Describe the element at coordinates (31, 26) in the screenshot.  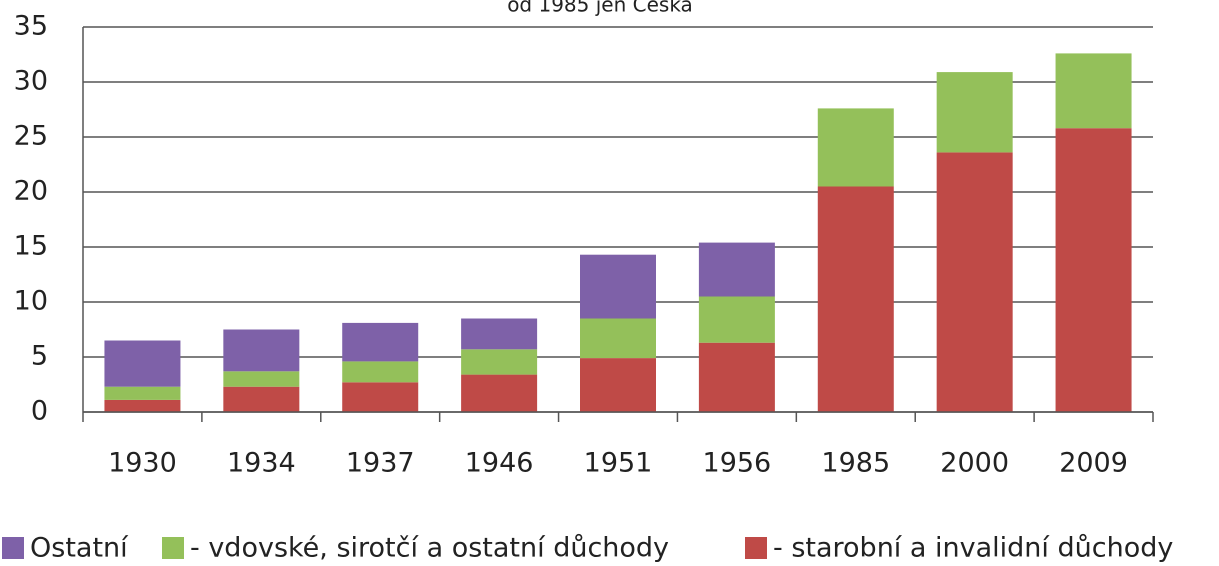
I see `y-tick-label: 35` at that location.